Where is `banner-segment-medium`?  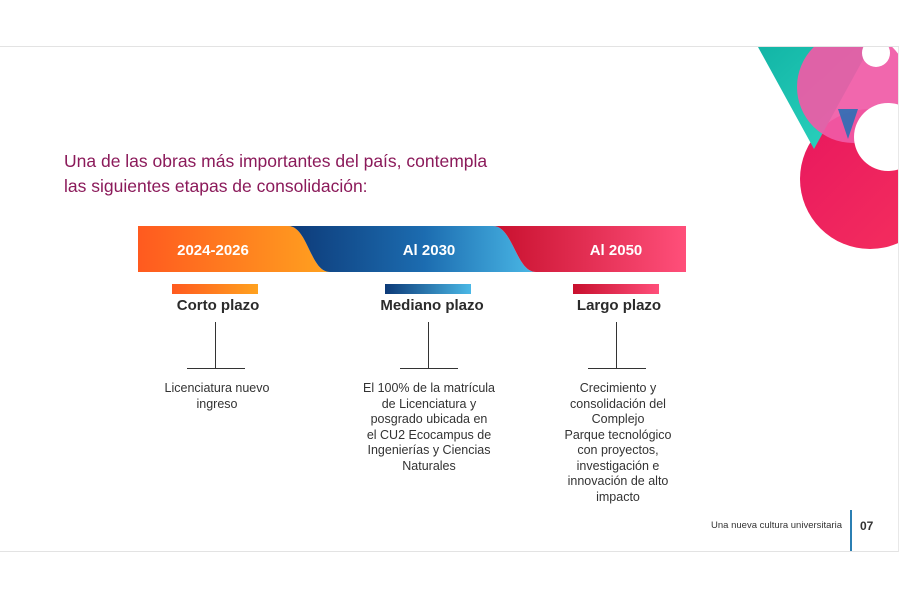
banner-segment-medium is located at coordinates (412, 249).